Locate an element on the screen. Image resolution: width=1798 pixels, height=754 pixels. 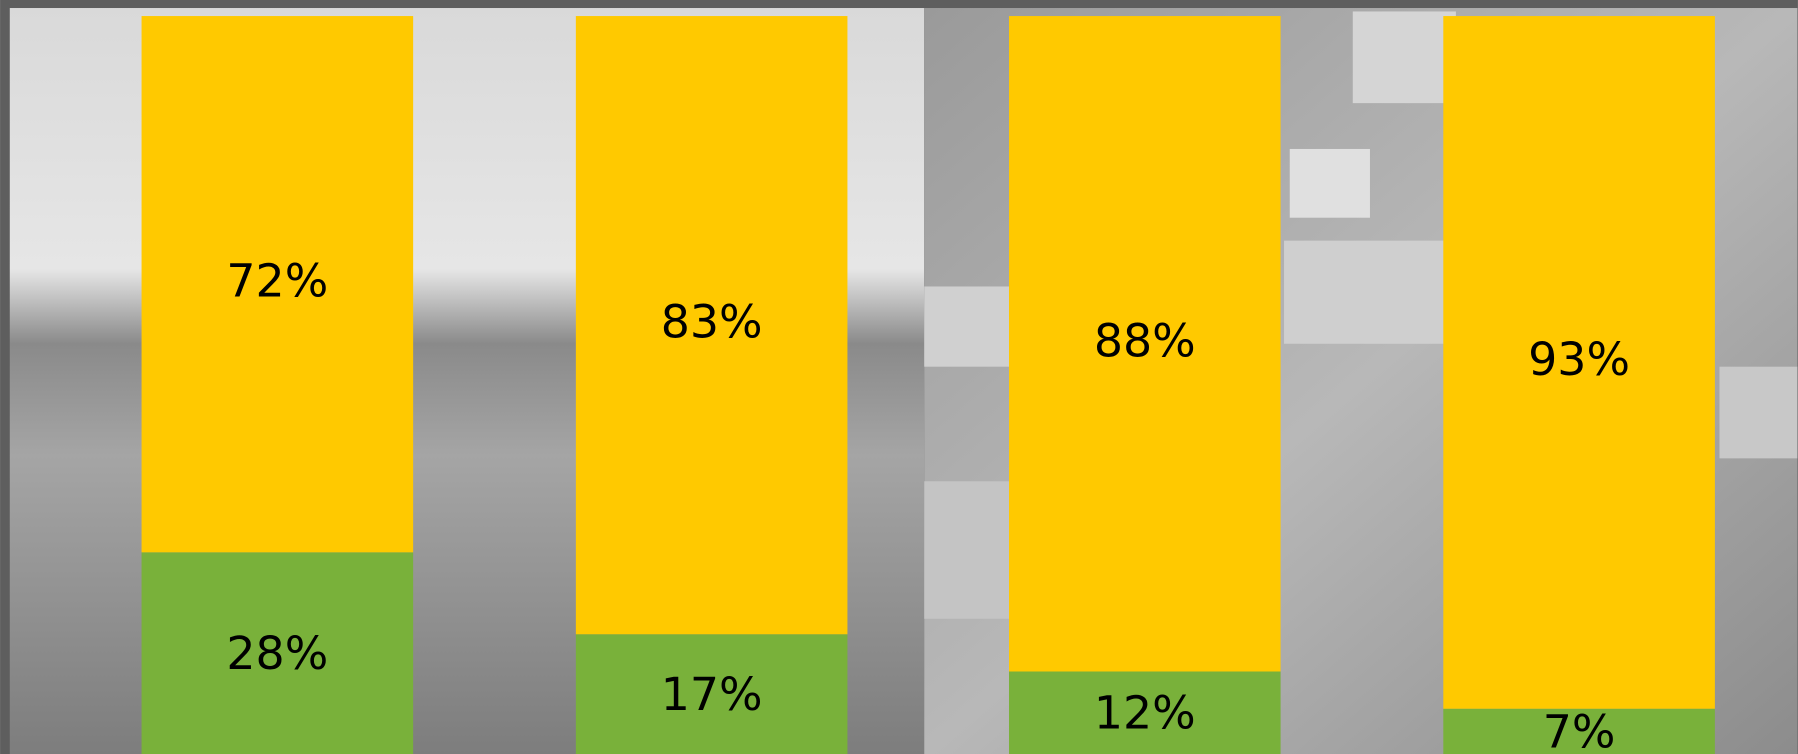
value-label: 88% is located at coordinates (1145, 340).